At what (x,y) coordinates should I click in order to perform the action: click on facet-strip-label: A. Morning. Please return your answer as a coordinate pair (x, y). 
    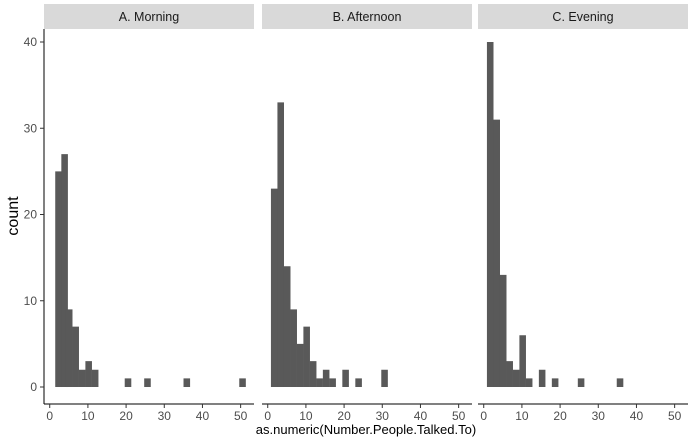
    Looking at the image, I should click on (149, 17).